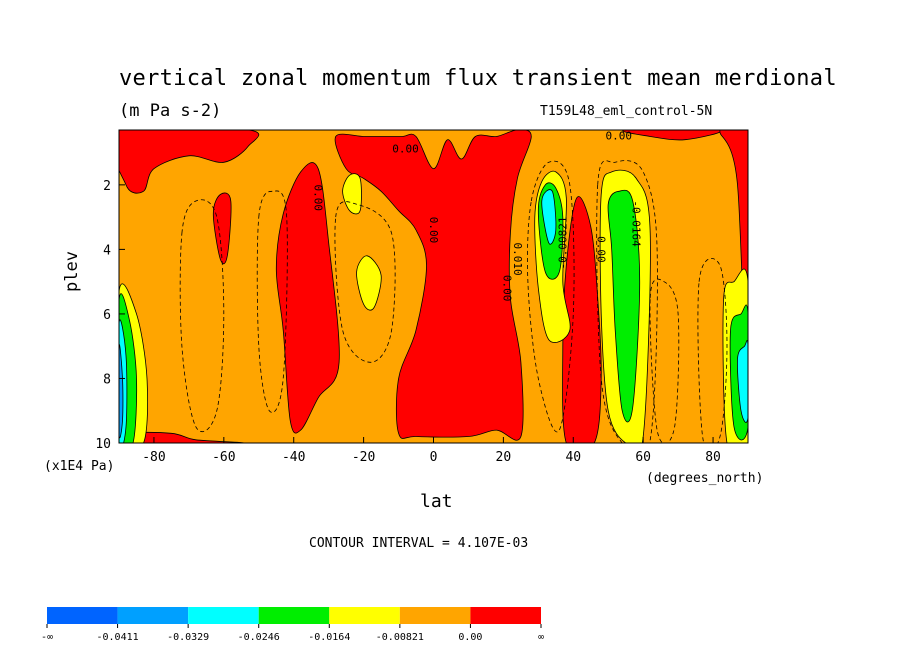 The image size is (904, 654). I want to click on colorbar-label: -0.0329, so click(188, 637).